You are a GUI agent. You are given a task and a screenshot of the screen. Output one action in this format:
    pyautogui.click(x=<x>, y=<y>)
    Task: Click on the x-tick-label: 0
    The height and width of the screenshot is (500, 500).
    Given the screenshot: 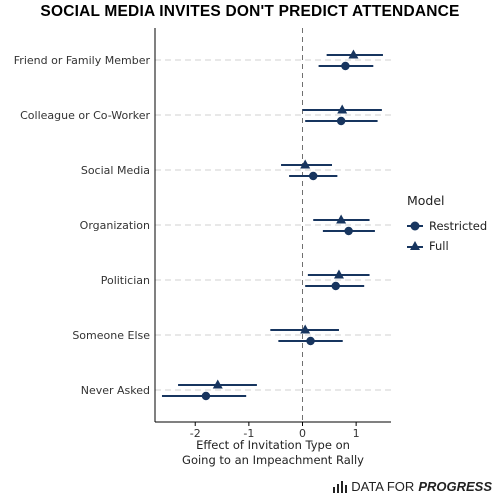 What is the action you would take?
    pyautogui.click(x=302, y=433)
    